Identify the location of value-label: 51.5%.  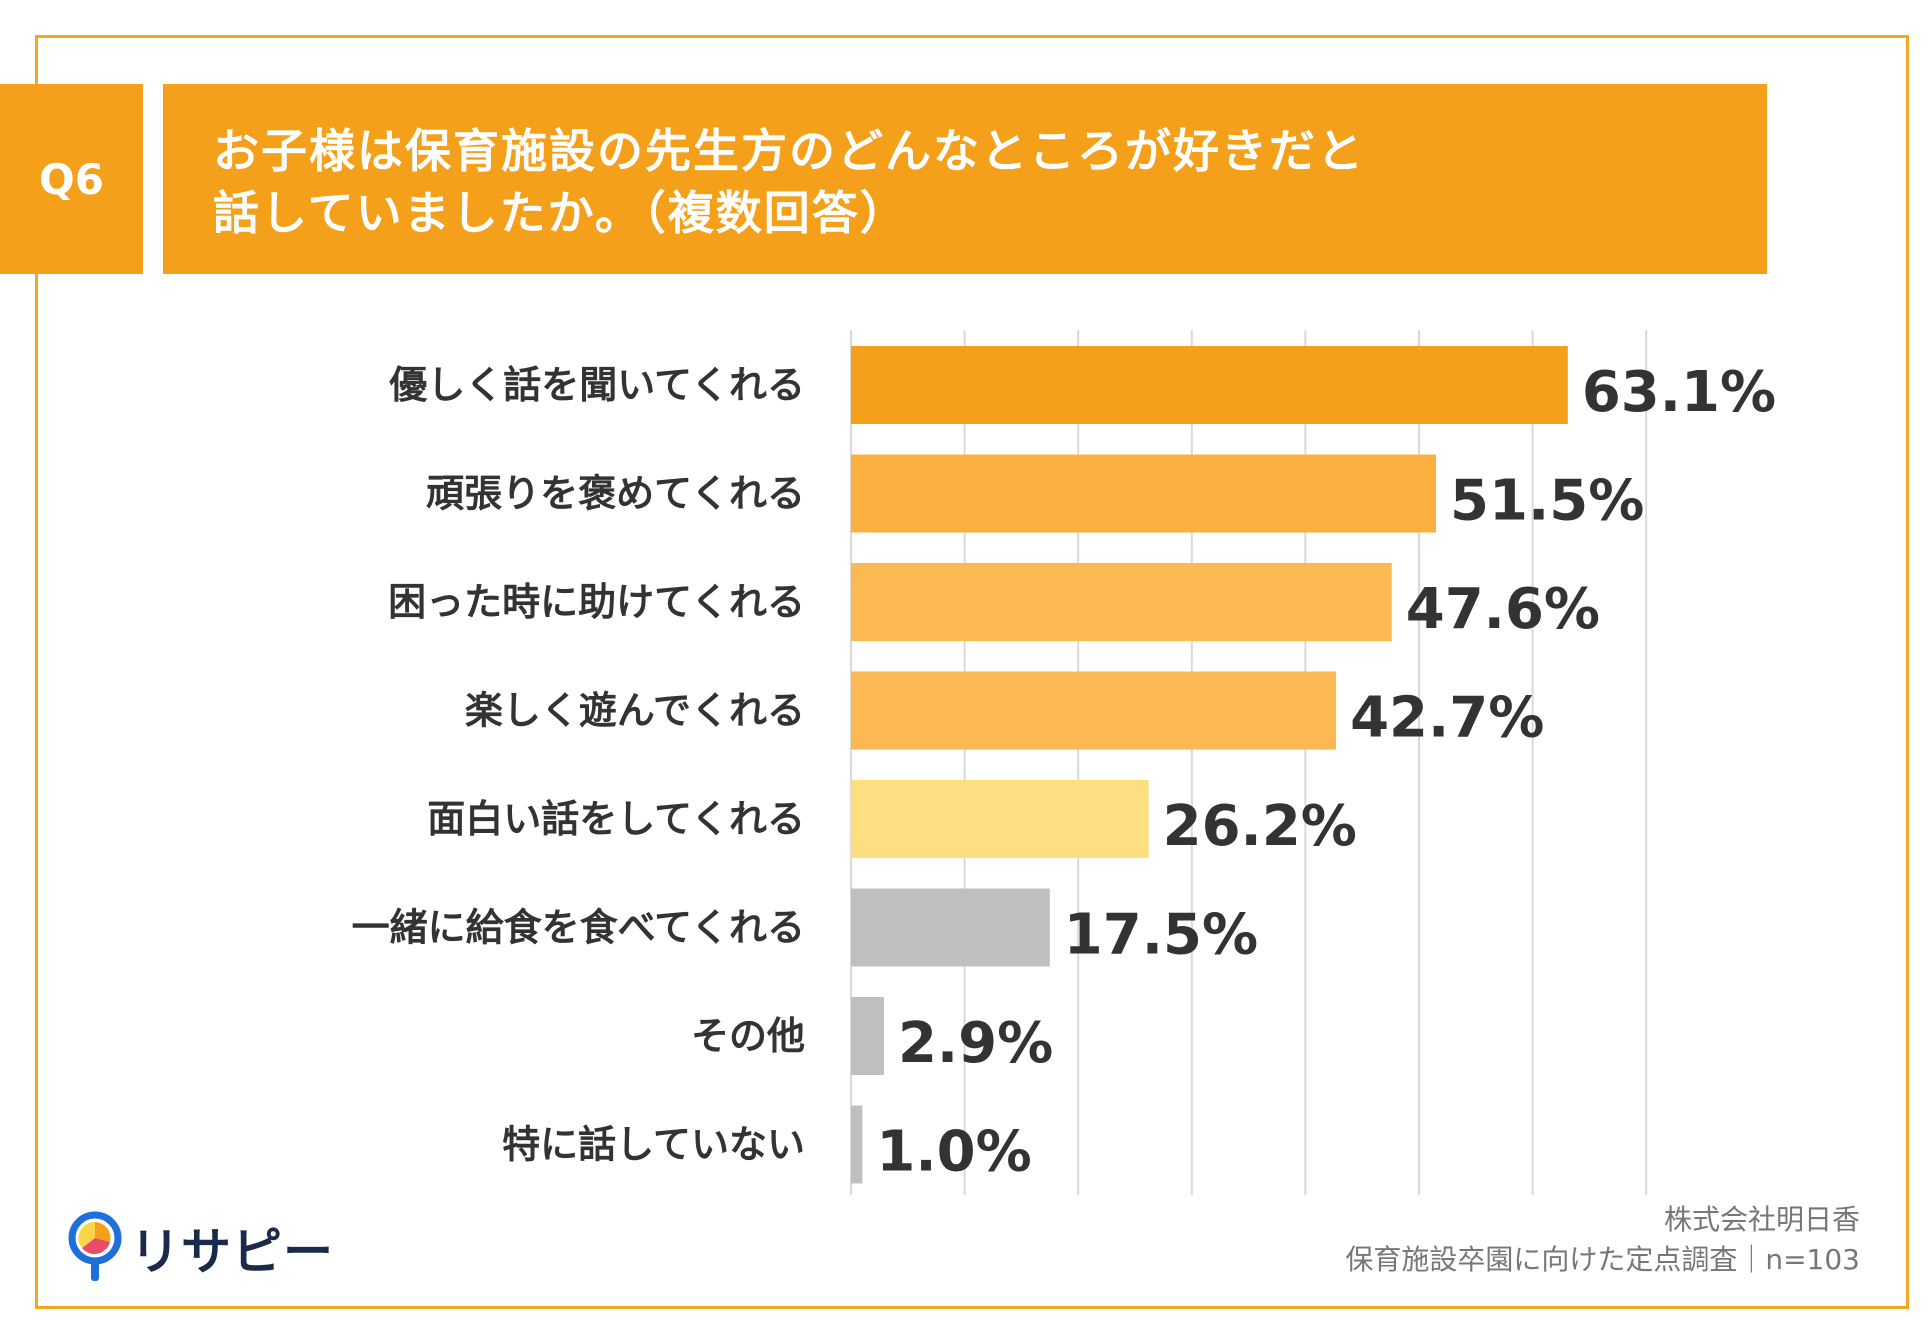
(1547, 501).